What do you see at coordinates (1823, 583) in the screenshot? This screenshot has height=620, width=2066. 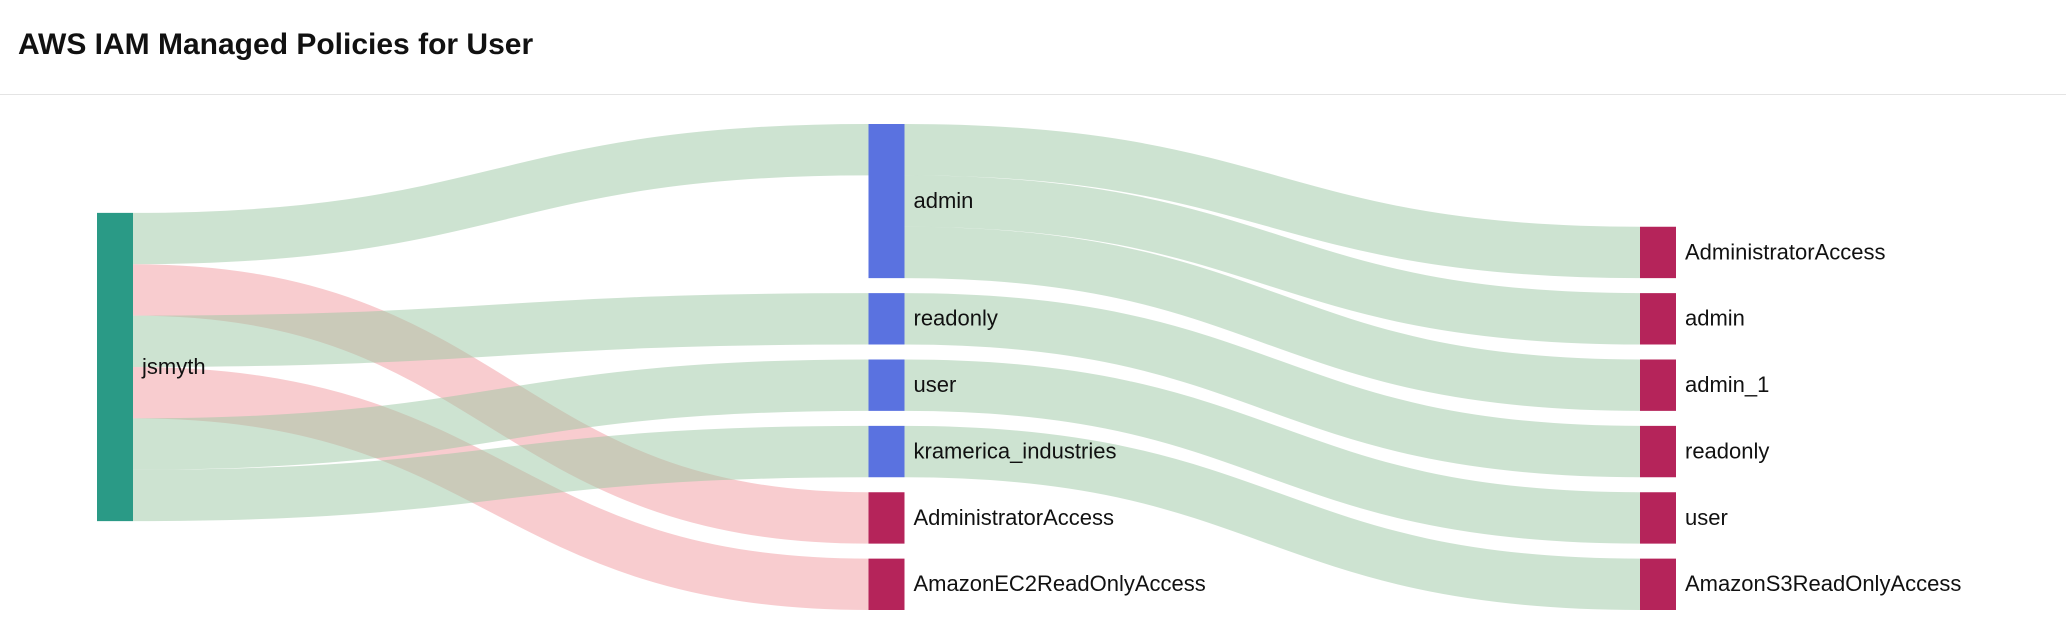 I see `node-label: AmazonS3ReadOnlyAccess` at bounding box center [1823, 583].